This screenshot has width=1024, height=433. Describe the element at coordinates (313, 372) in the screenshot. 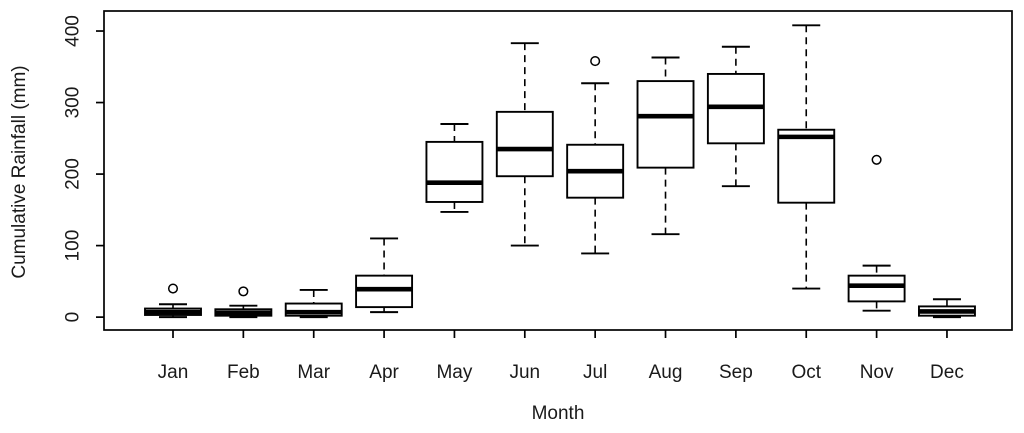

I see `x-tick-label: Mar` at that location.